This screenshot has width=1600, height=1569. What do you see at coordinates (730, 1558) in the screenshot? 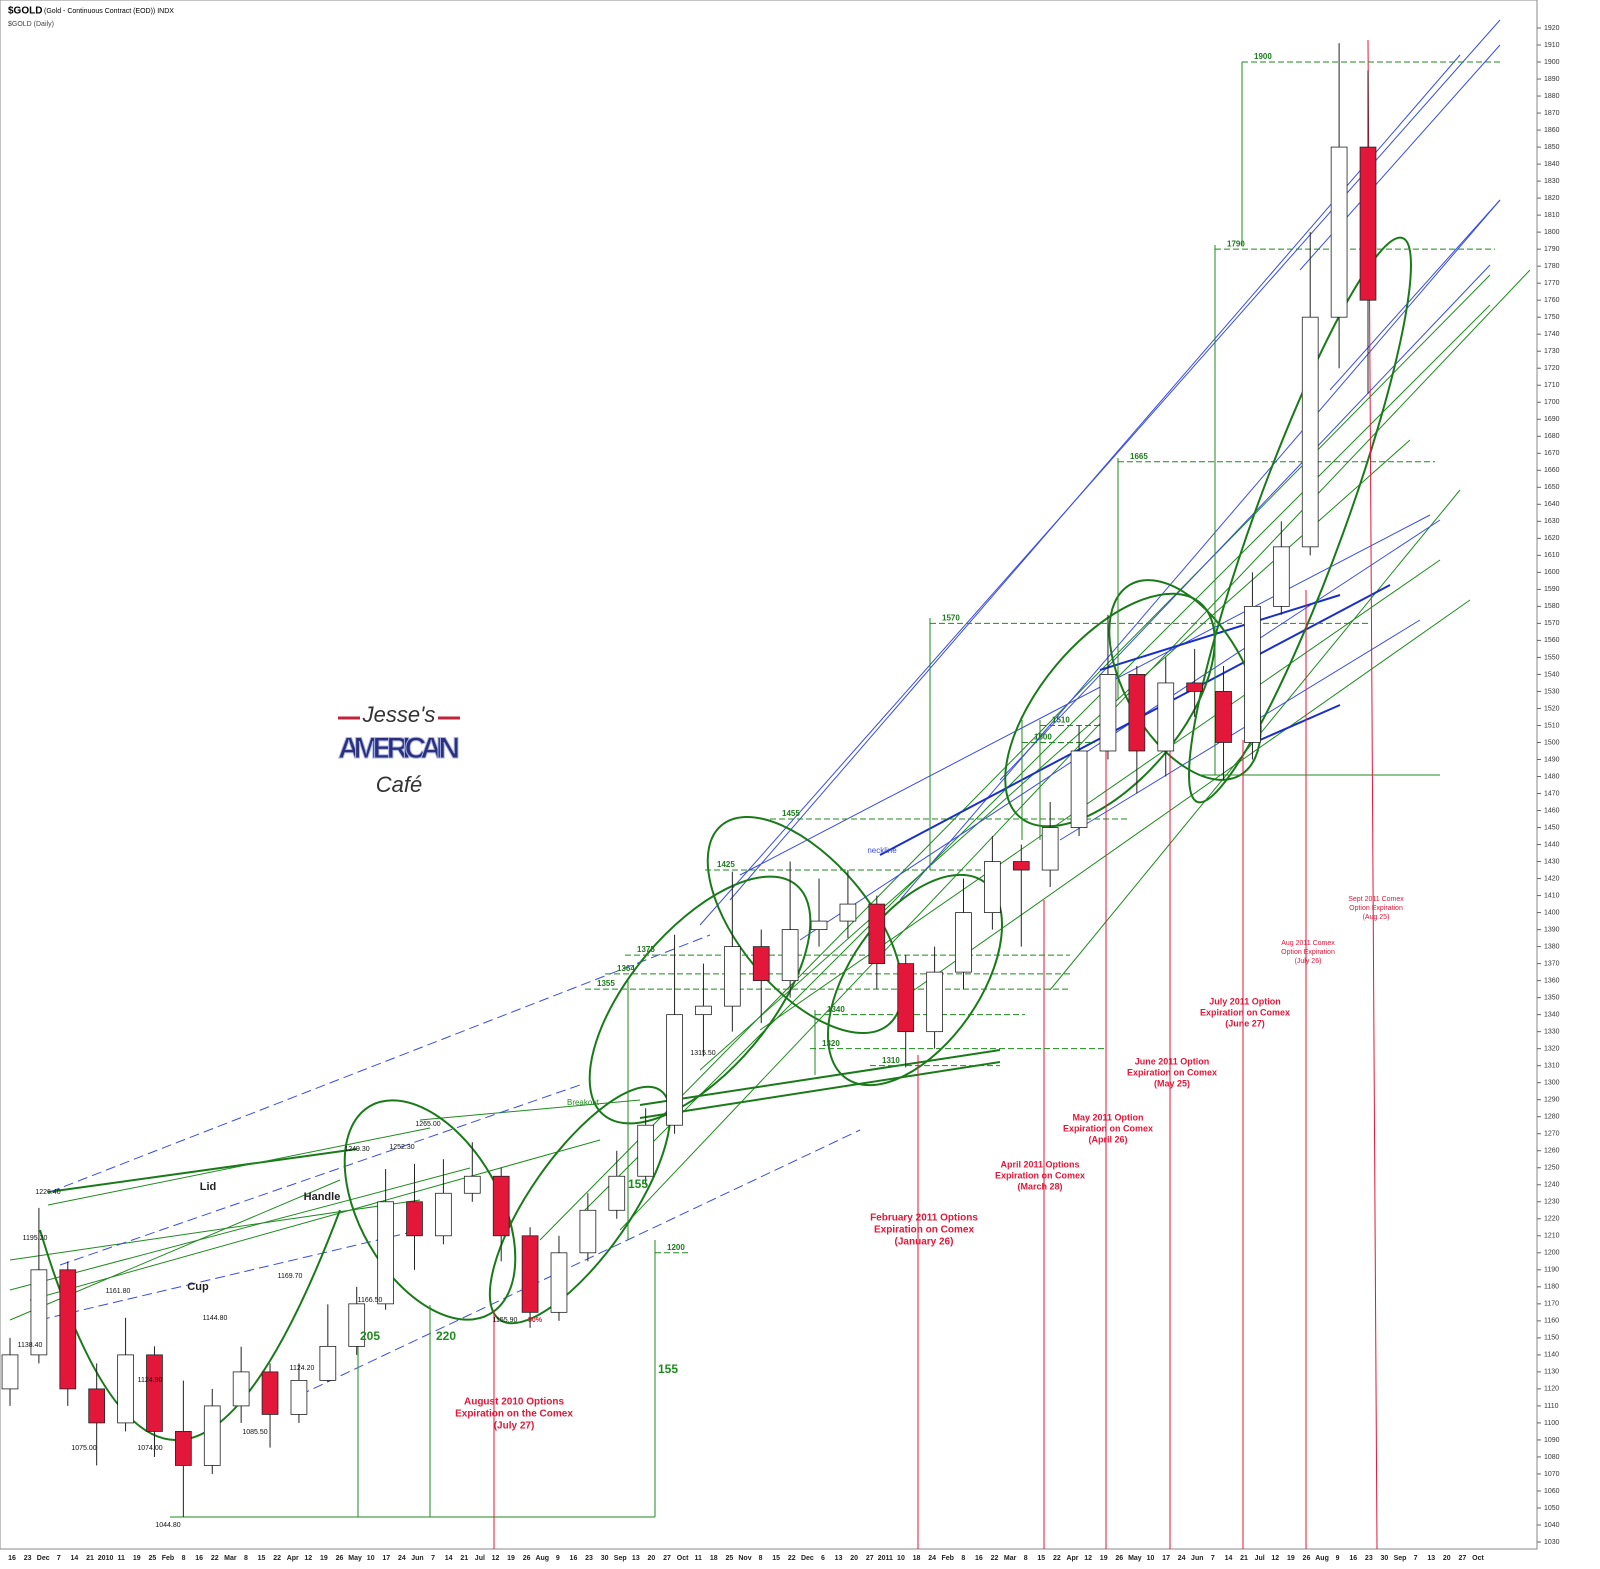
I see `x-tick-label: 25` at bounding box center [730, 1558].